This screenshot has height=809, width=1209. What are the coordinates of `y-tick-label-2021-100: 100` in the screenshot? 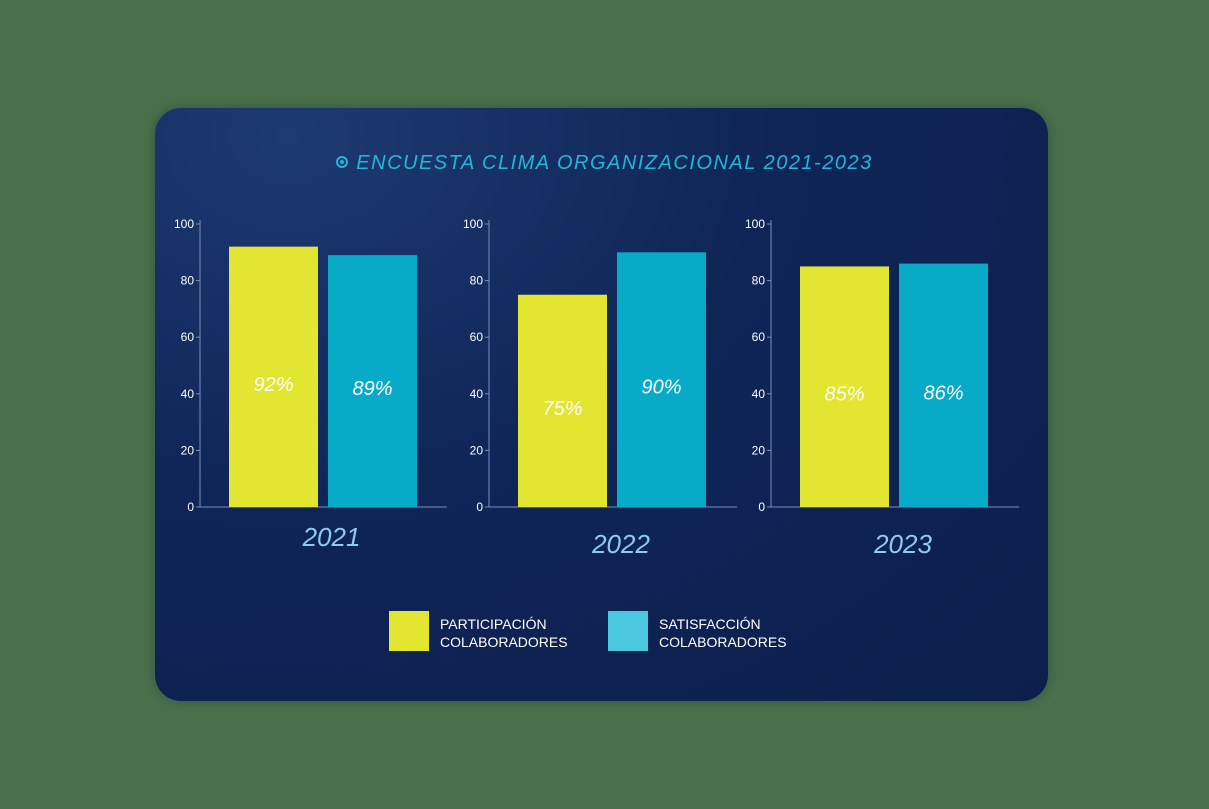 It's located at (184, 224).